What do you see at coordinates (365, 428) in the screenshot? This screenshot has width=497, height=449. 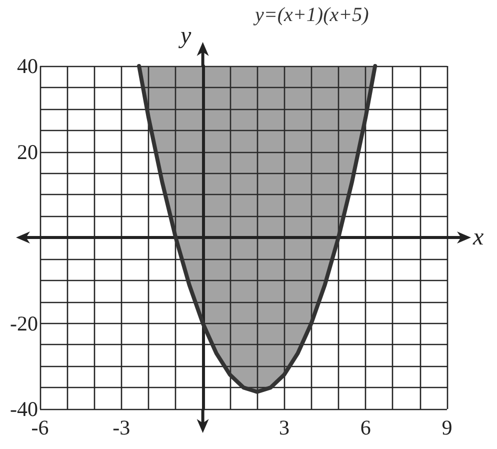 I see `x-tick-label: 6` at bounding box center [365, 428].